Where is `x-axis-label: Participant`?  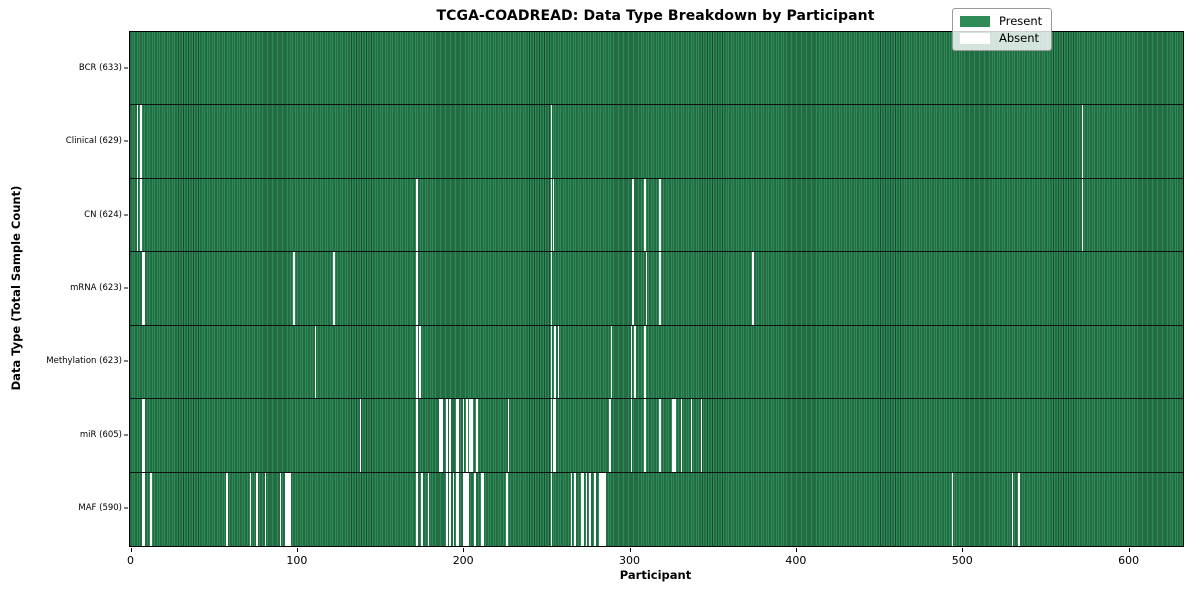
x-axis-label: Participant is located at coordinates (655, 575).